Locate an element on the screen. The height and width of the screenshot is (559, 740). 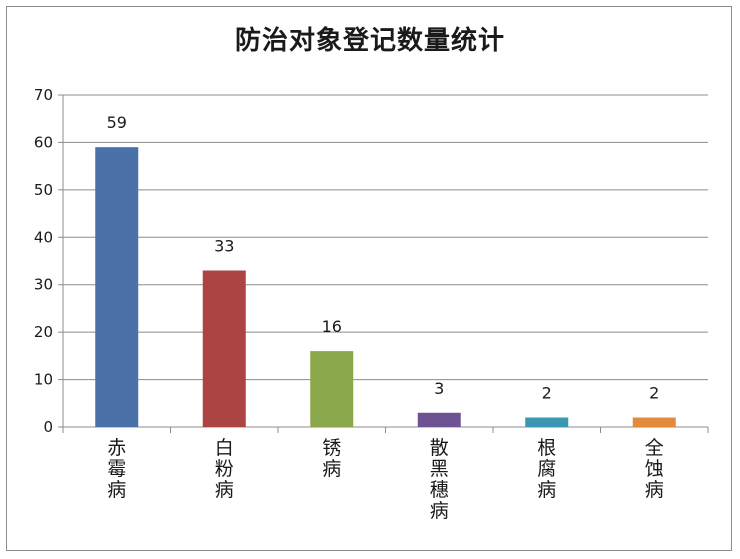
x-category-label: 散黑穗病 is located at coordinates (439, 479).